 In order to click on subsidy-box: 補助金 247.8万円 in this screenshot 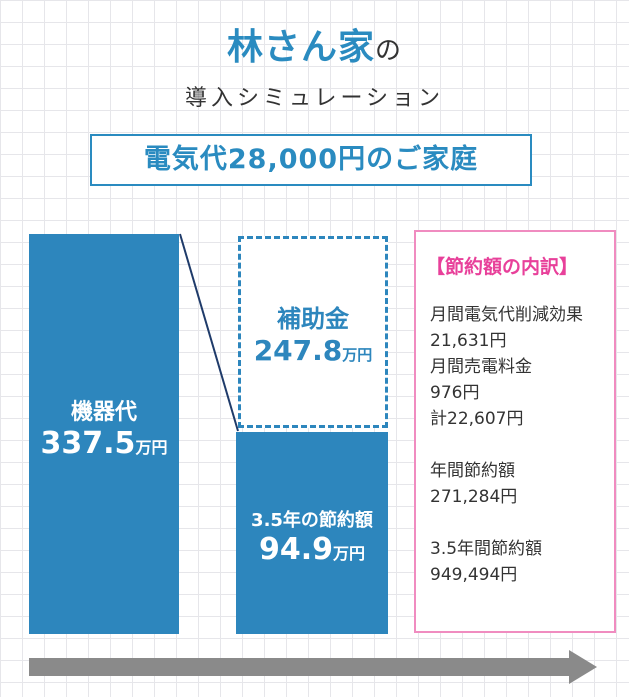, I will do `click(313, 332)`.